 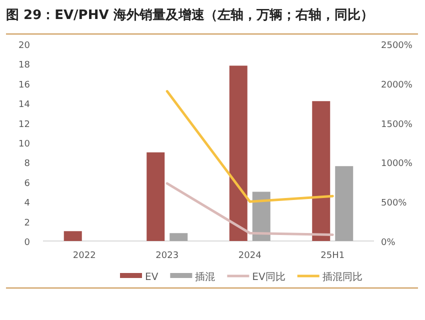 What do you see at coordinates (397, 85) in the screenshot?
I see `y2-tick-label: 2000%` at bounding box center [397, 85].